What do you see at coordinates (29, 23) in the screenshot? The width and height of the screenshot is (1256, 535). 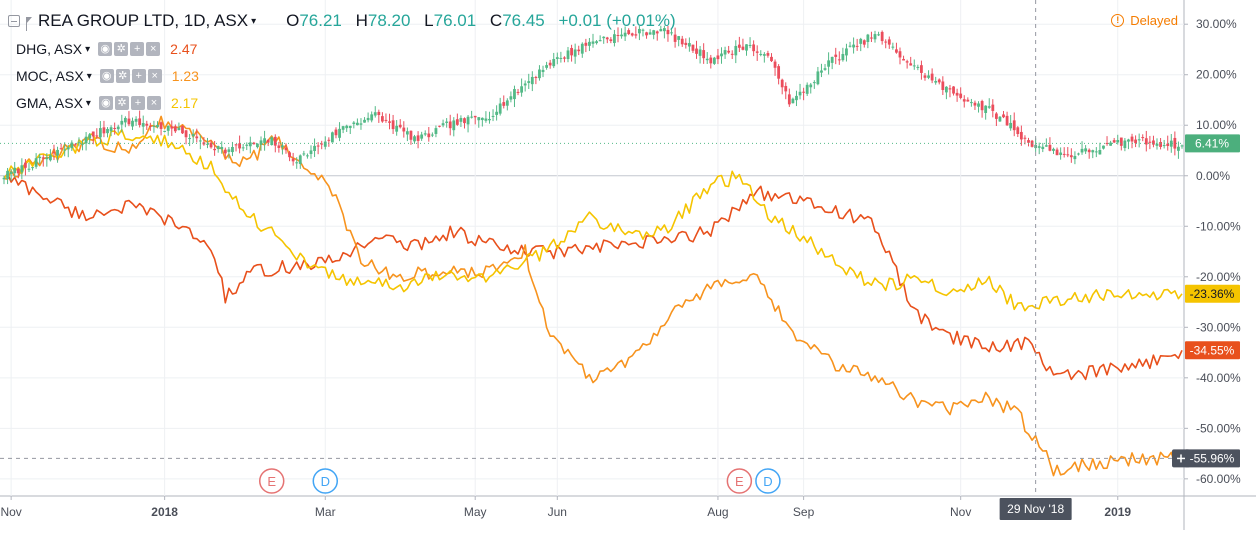 I see `flag-icon` at bounding box center [29, 23].